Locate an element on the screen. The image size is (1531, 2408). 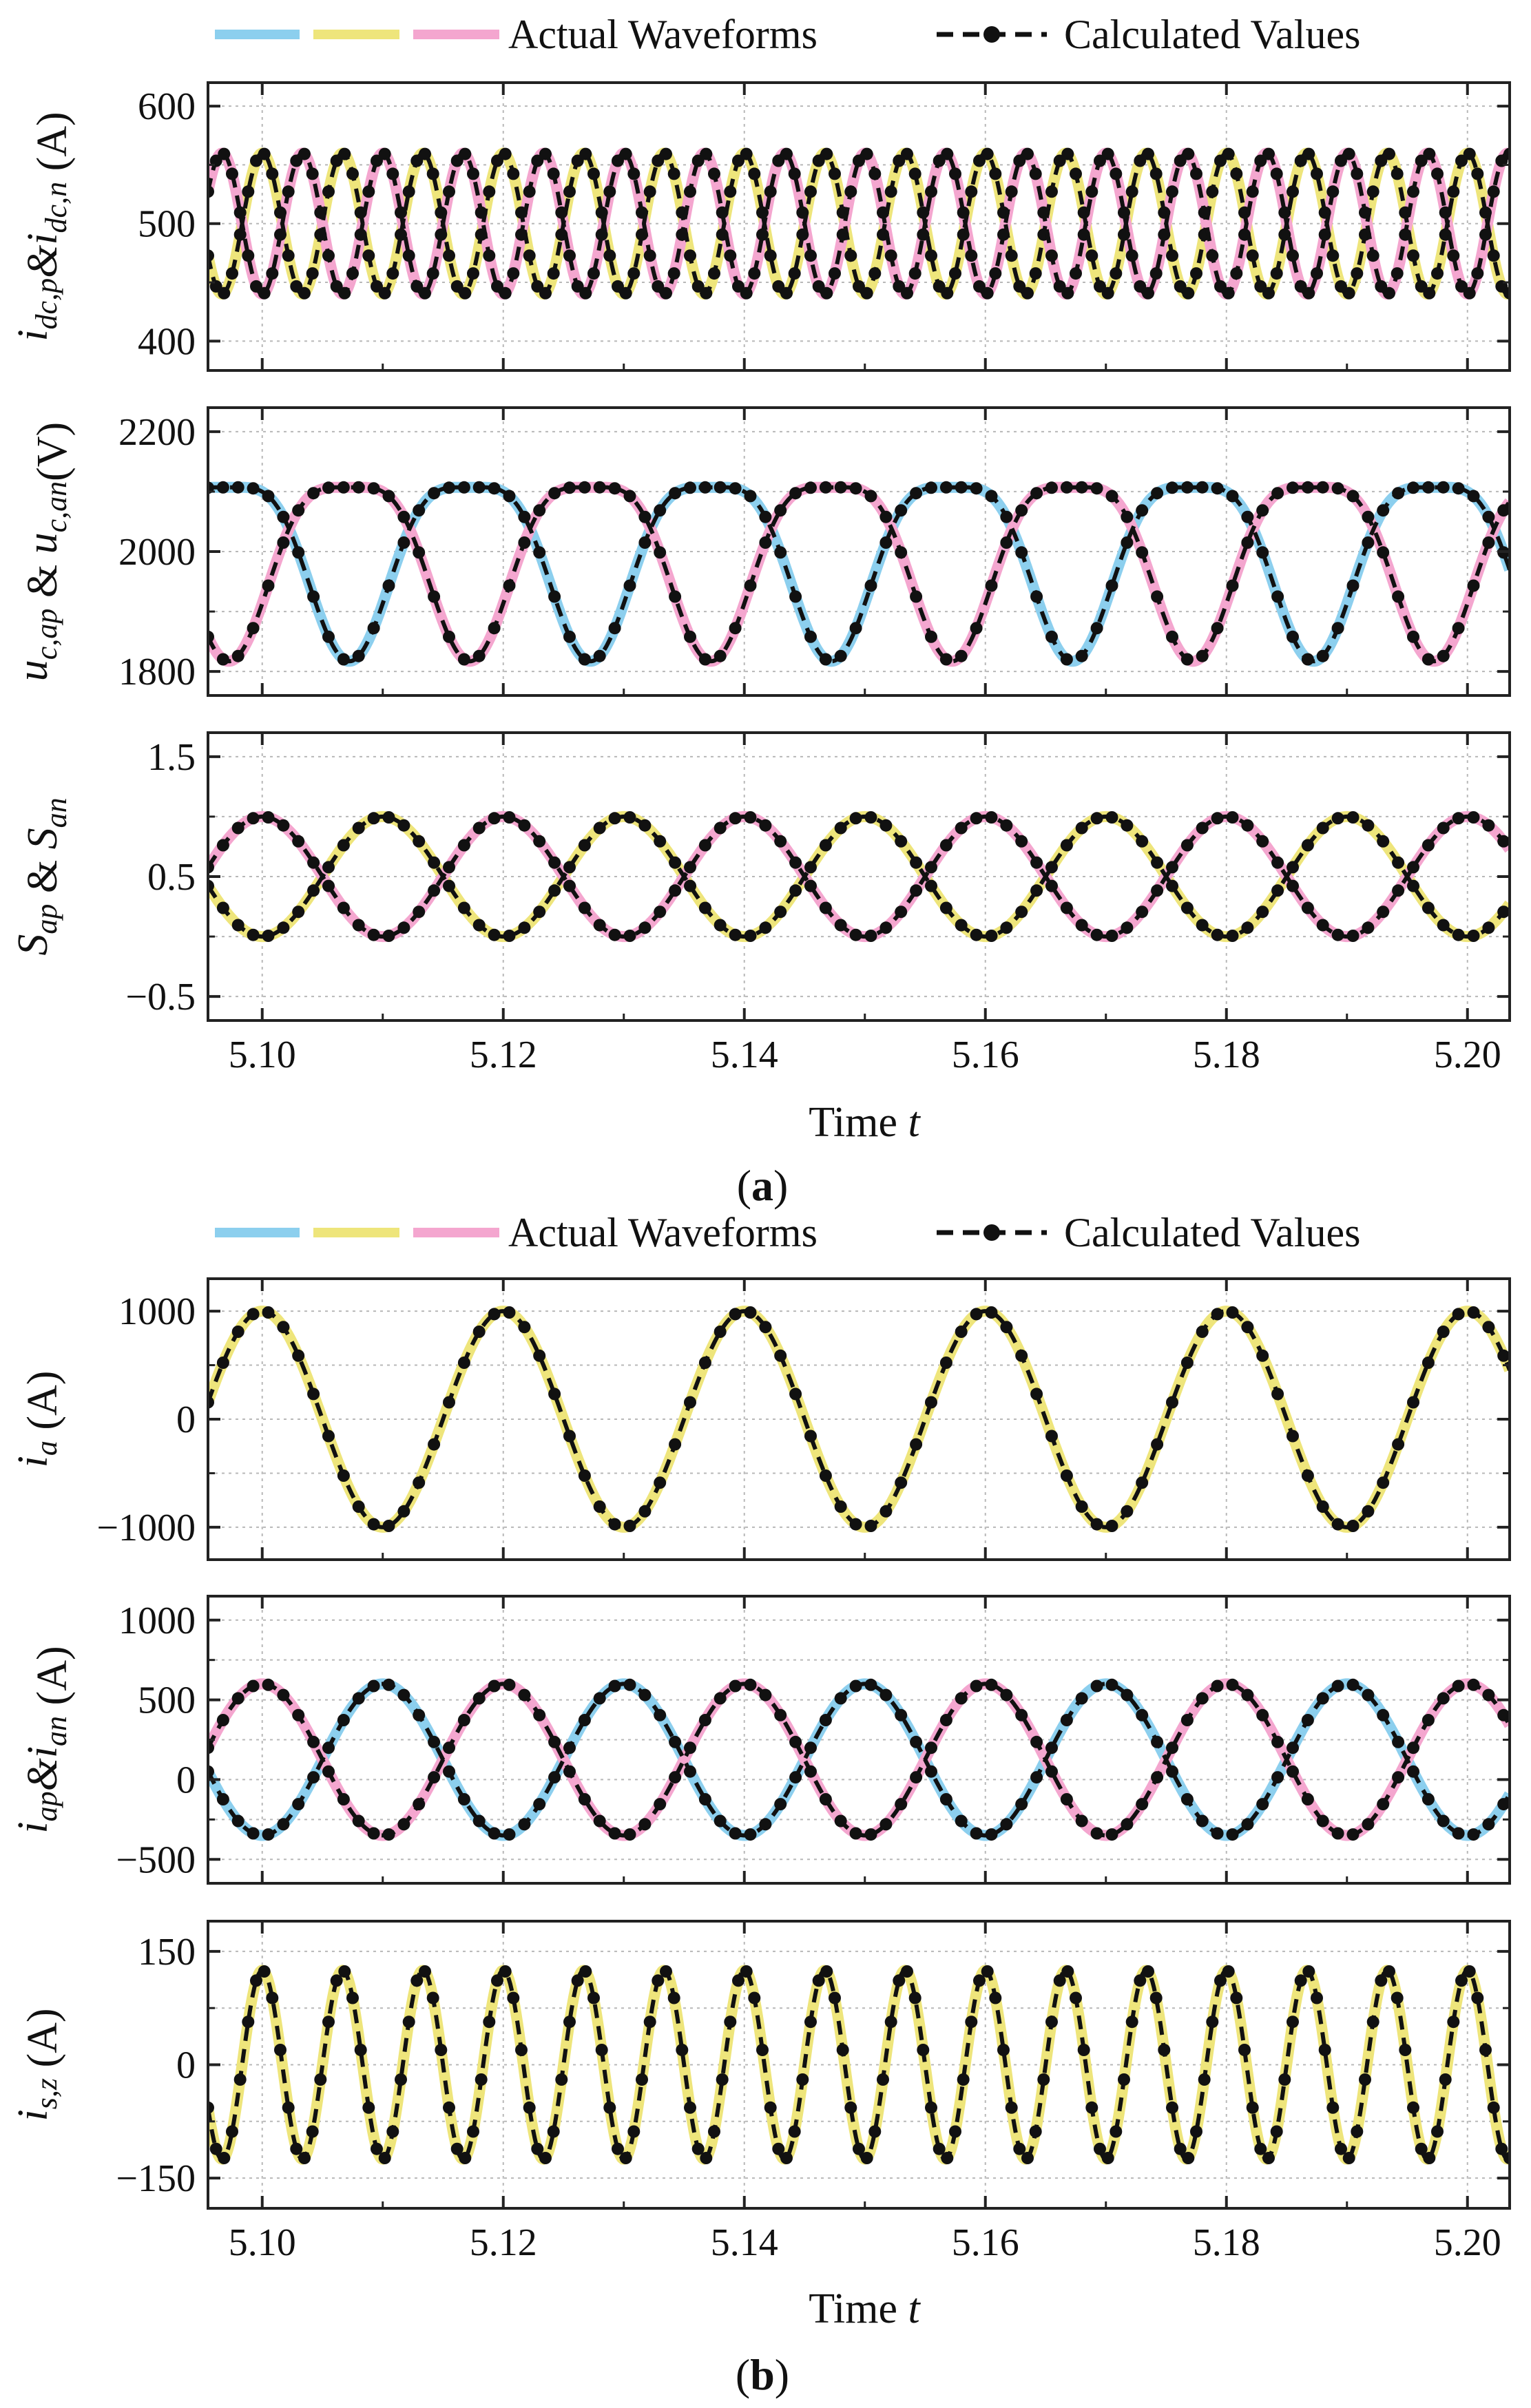
y-tick-label: 0 is located at coordinates (186, 1780).